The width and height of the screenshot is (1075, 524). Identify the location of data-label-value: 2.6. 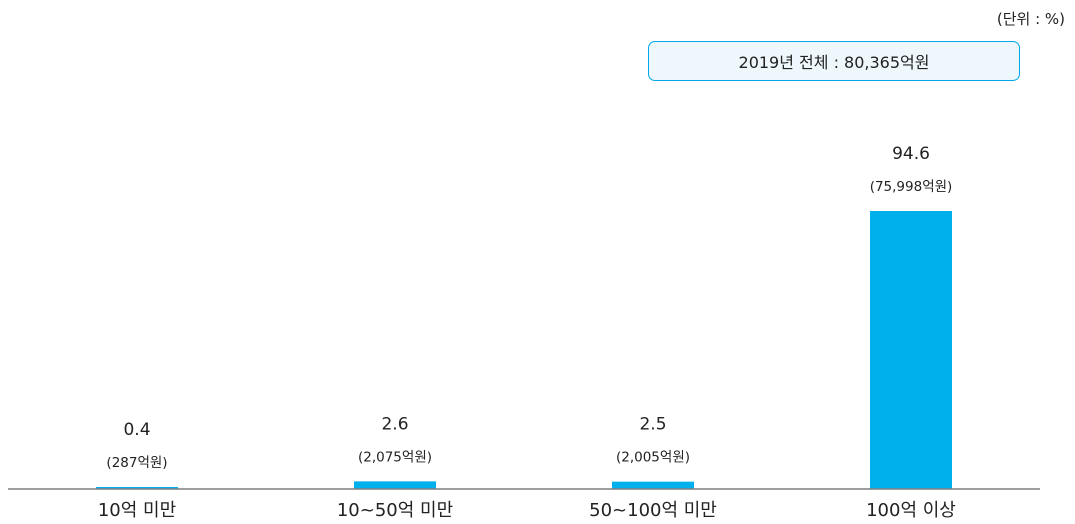
(394, 424).